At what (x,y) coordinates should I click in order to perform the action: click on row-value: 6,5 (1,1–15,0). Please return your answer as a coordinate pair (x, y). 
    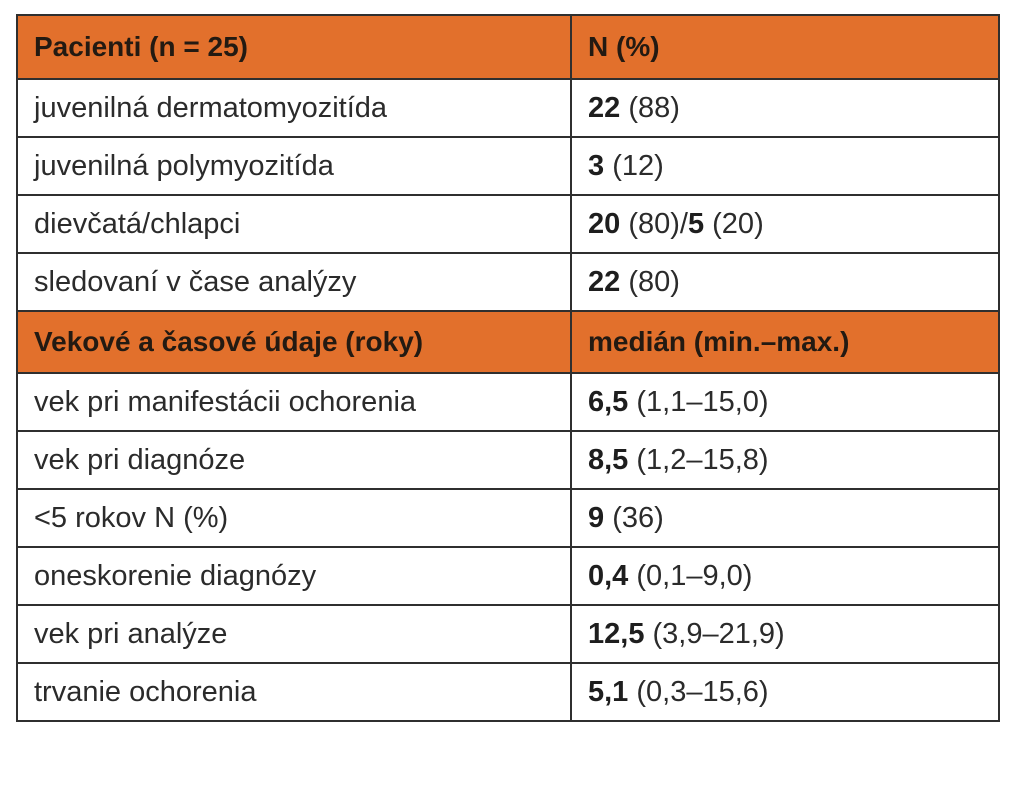
    Looking at the image, I should click on (785, 402).